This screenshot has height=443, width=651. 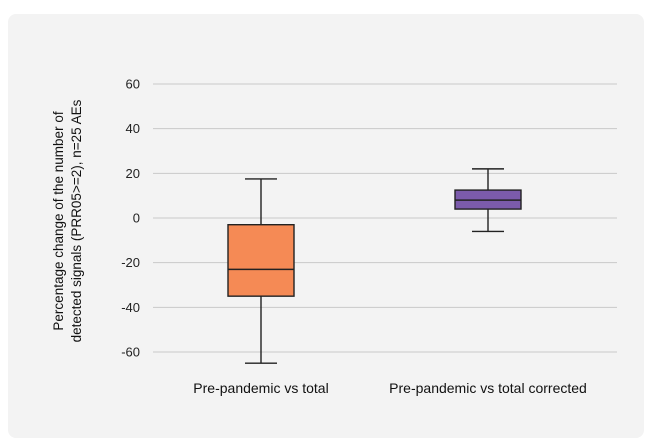 What do you see at coordinates (130, 262) in the screenshot?
I see `y-tick-label: -20` at bounding box center [130, 262].